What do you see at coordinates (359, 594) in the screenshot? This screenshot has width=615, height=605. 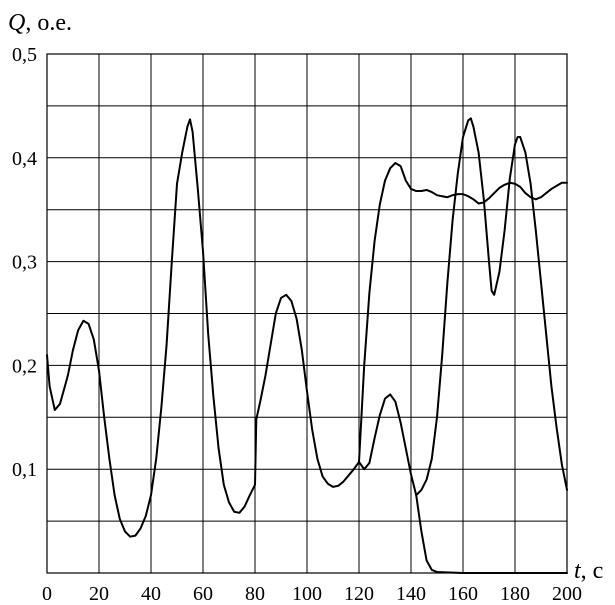 I see `x-tick-label: 120` at bounding box center [359, 594].